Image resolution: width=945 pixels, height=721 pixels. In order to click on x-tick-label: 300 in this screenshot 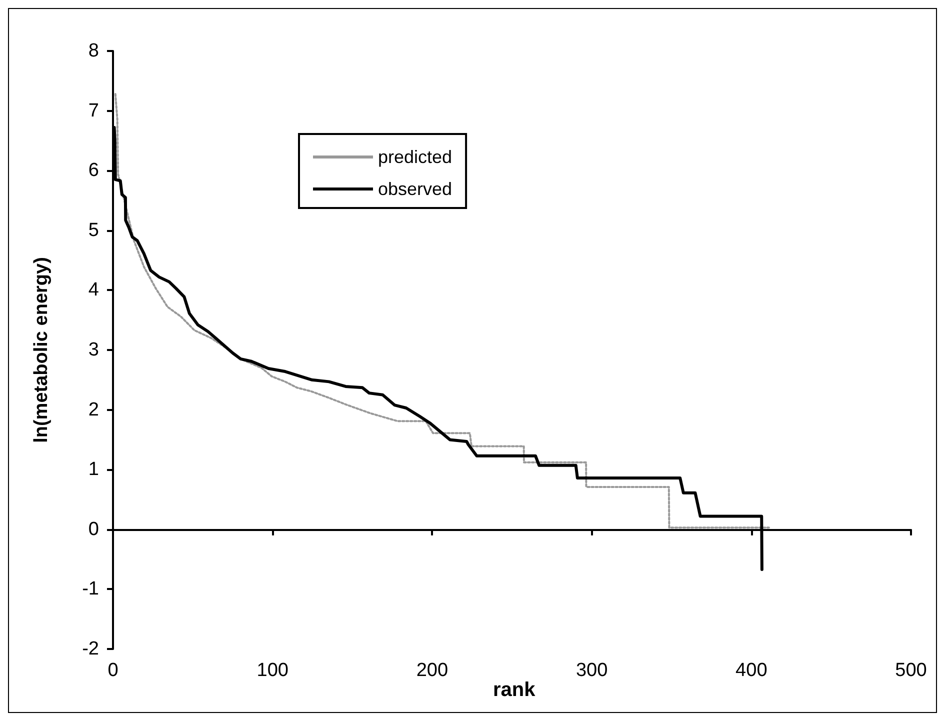, I will do `click(592, 670)`.